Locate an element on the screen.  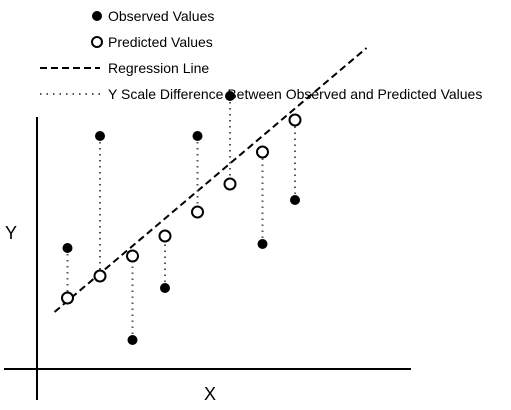
legend-regression-label: Regression Line is located at coordinates (158, 68).